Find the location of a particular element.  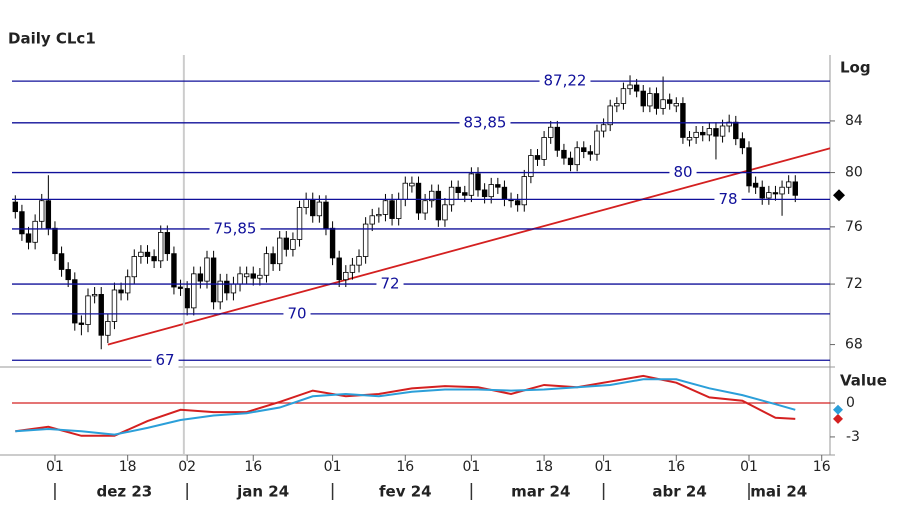

y2-axis-title: Value is located at coordinates (863, 381).